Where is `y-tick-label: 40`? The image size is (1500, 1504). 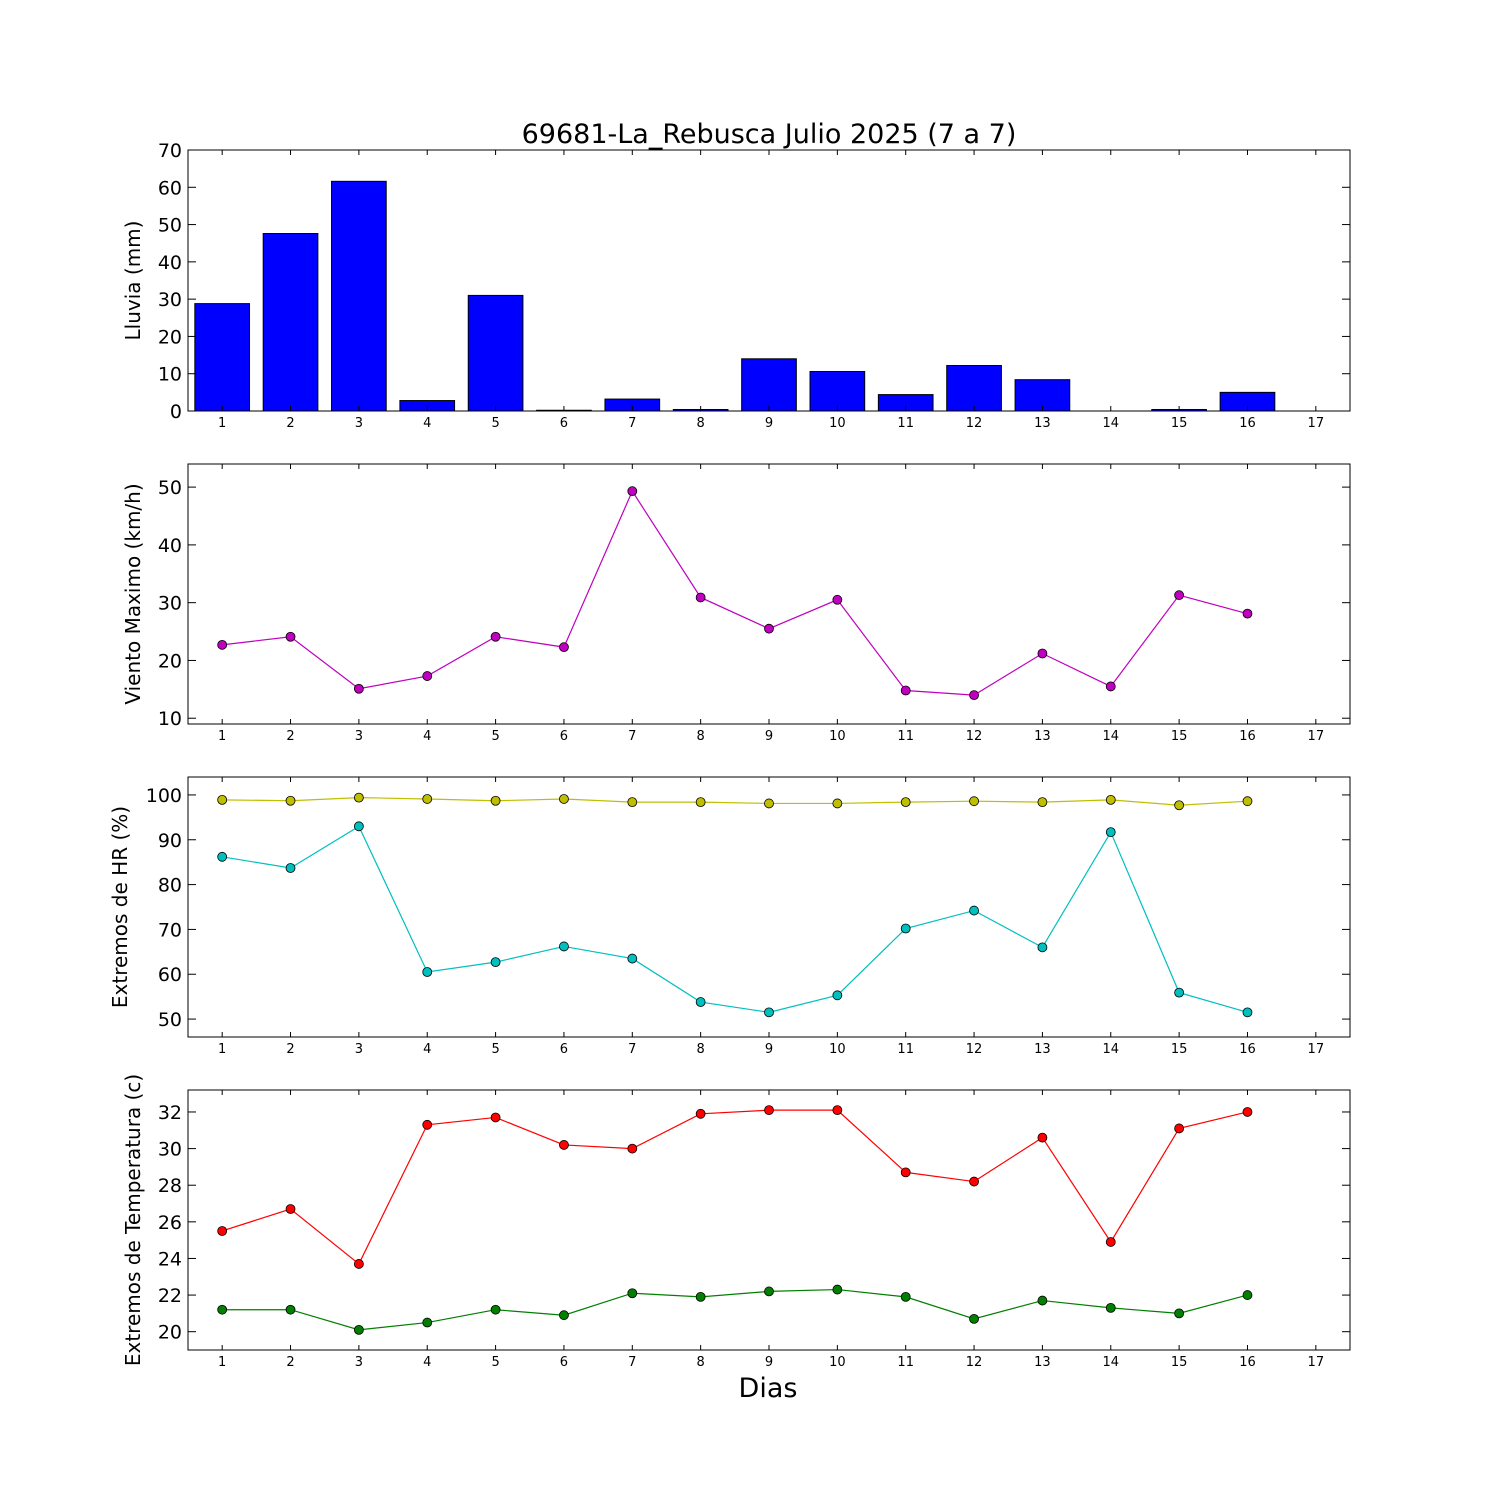
y-tick-label: 40 is located at coordinates (170, 263).